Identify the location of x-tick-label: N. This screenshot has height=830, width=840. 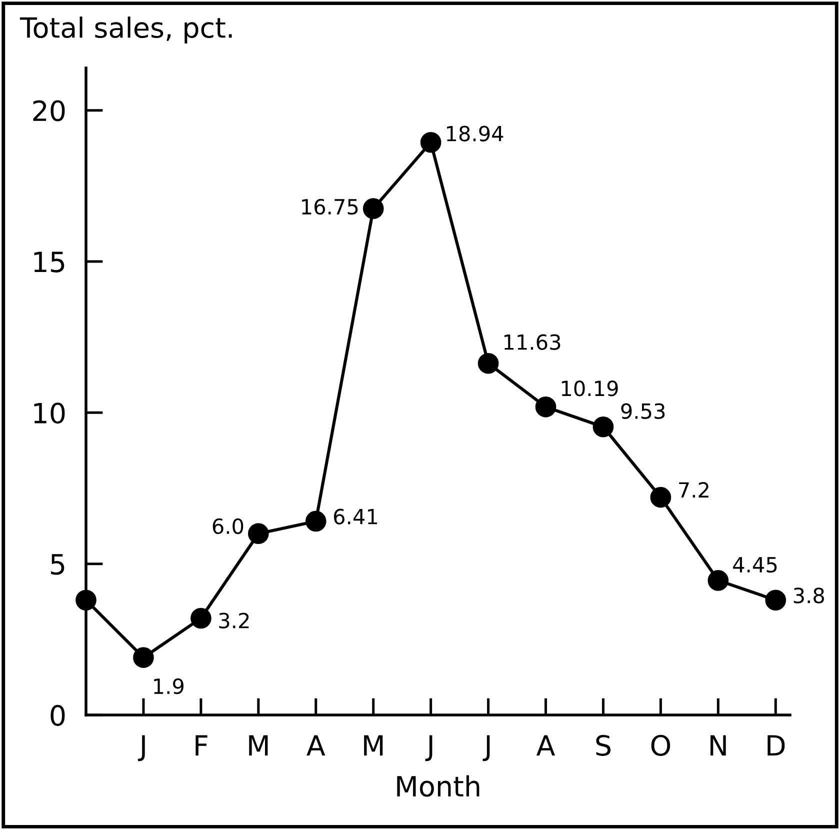
(718, 745).